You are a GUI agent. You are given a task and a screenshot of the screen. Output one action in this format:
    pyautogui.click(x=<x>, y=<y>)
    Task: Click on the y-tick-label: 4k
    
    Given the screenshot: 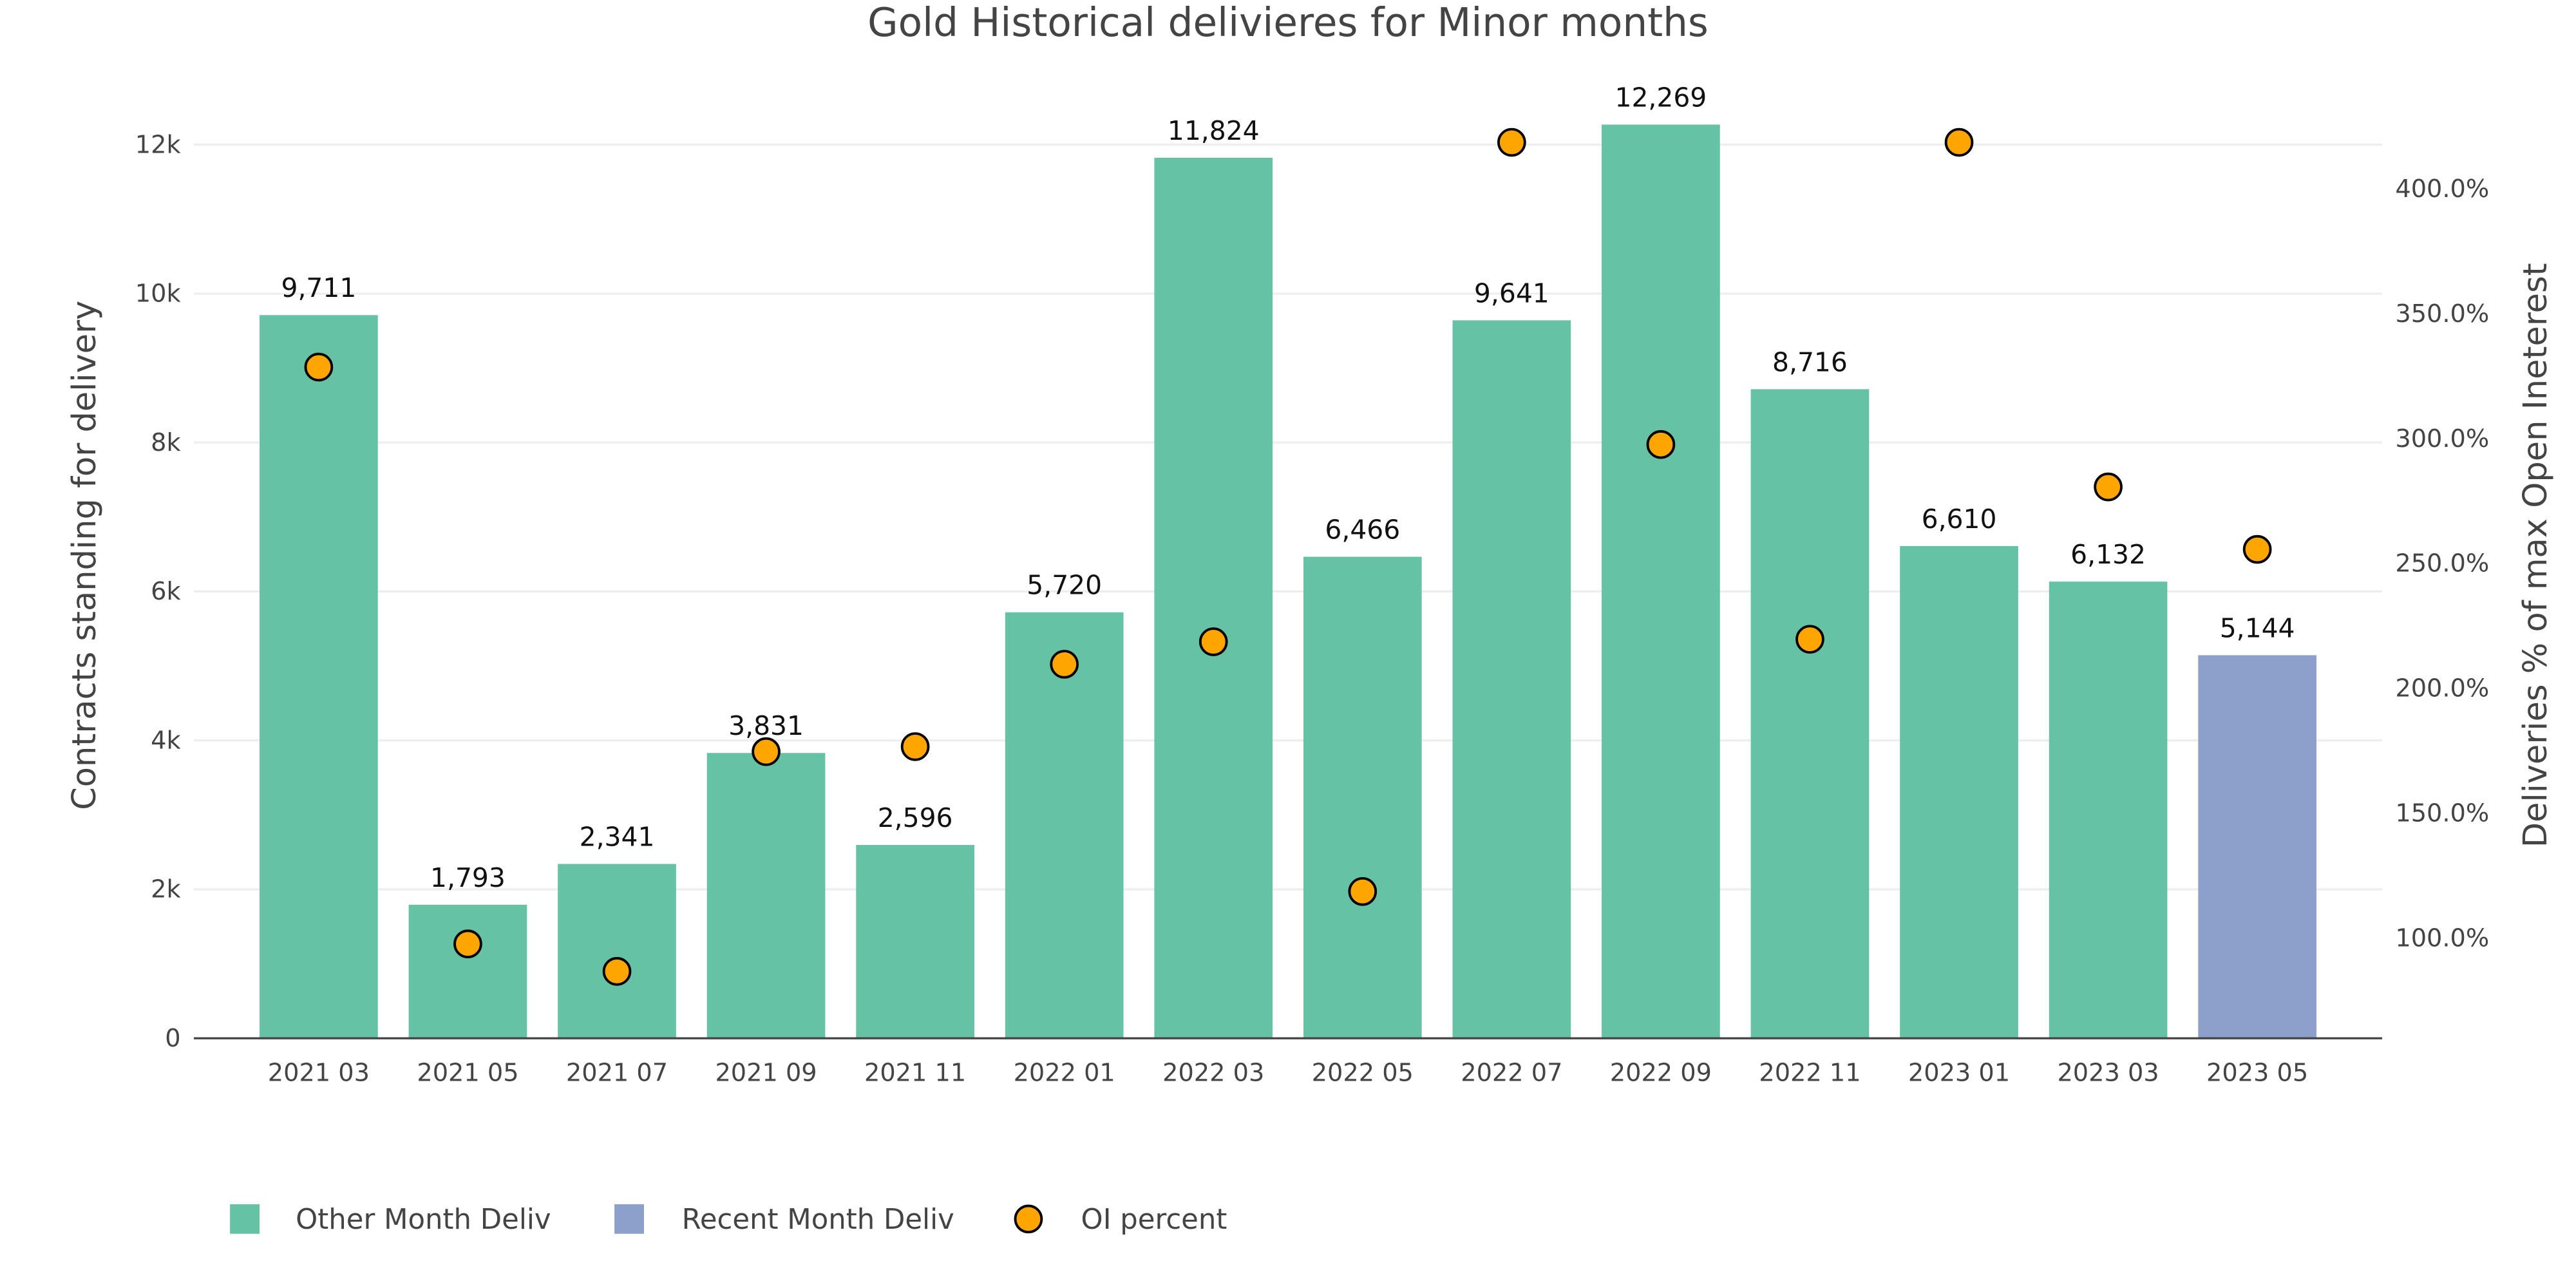 What is the action you would take?
    pyautogui.click(x=166, y=741)
    